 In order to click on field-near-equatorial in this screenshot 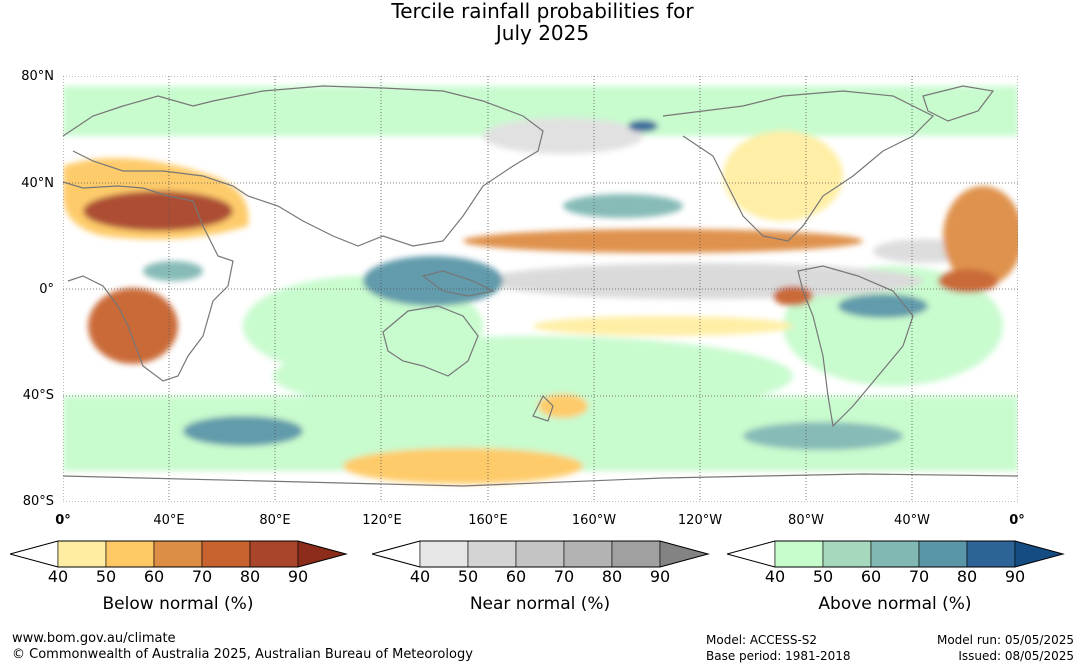, I will do `click(703, 281)`.